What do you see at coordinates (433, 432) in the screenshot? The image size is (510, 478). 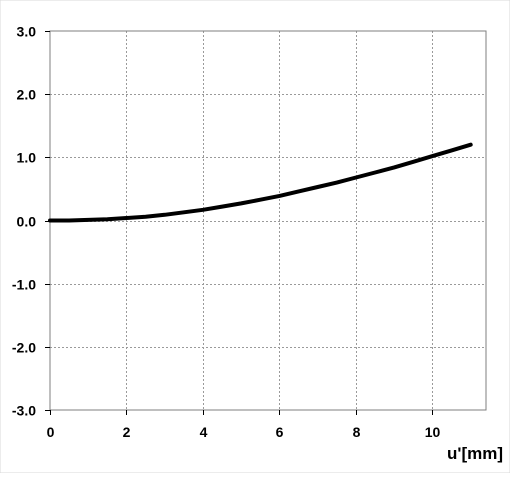 I see `x-tick-label: 10` at bounding box center [433, 432].